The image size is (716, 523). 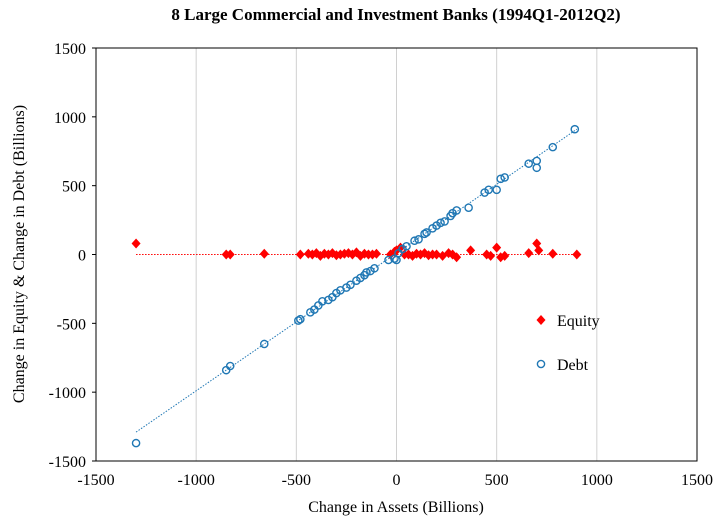 I want to click on legend-label: Debt, so click(x=573, y=365).